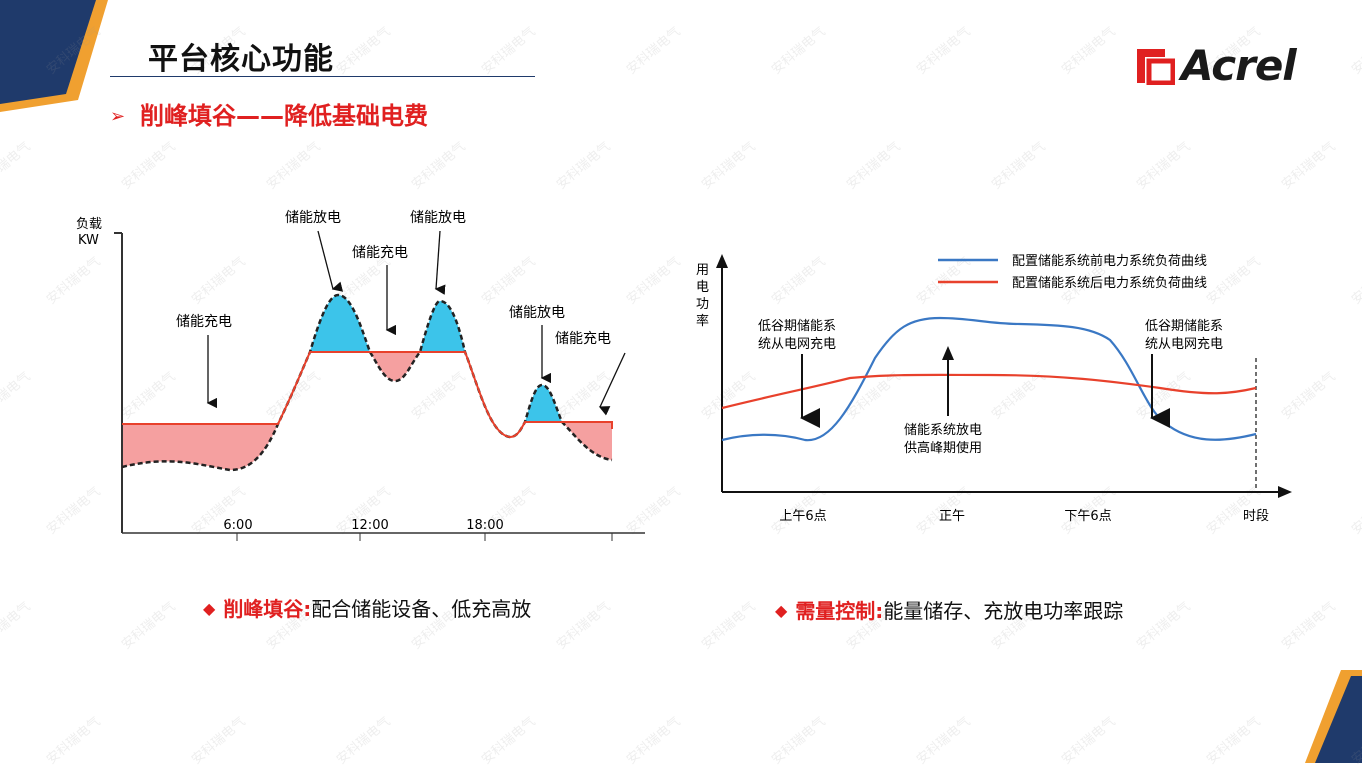  I want to click on after-storage-load-curve, so click(989, 391).